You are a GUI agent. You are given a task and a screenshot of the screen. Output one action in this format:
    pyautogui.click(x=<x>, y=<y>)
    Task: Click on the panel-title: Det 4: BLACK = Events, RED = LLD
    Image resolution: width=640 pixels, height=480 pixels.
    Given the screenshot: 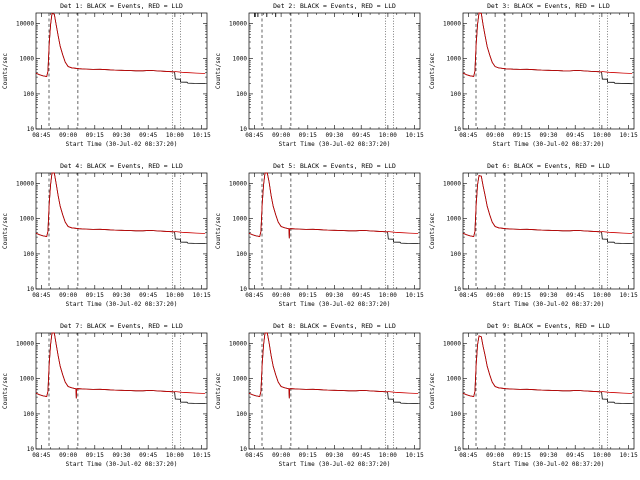 What is the action you would take?
    pyautogui.click(x=121, y=166)
    